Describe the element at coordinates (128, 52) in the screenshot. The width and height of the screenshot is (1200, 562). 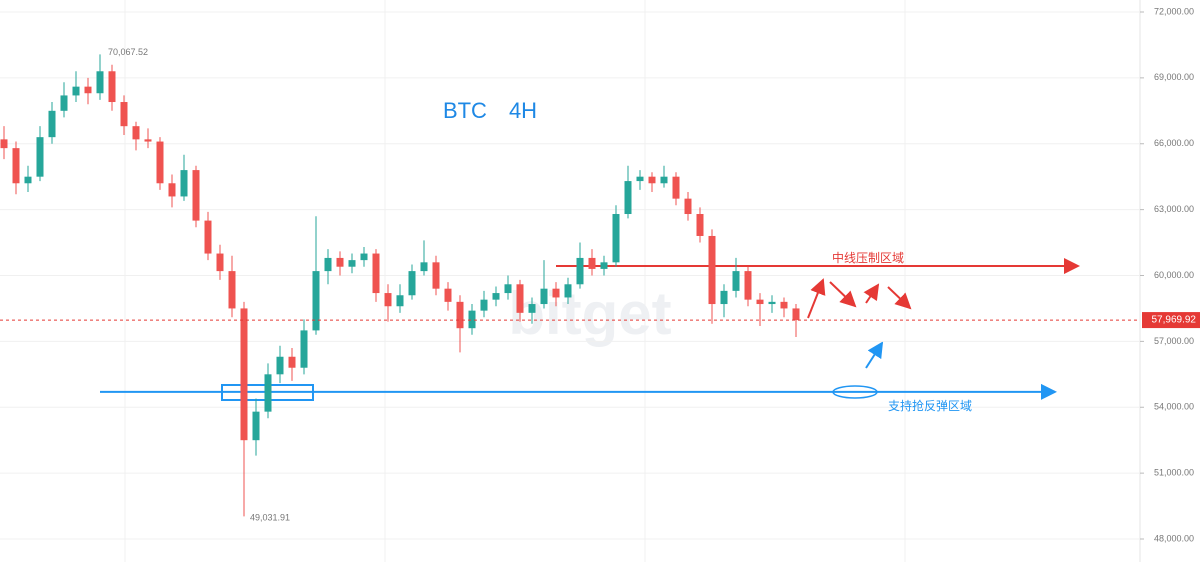
I see `high-label: 70,067.52` at that location.